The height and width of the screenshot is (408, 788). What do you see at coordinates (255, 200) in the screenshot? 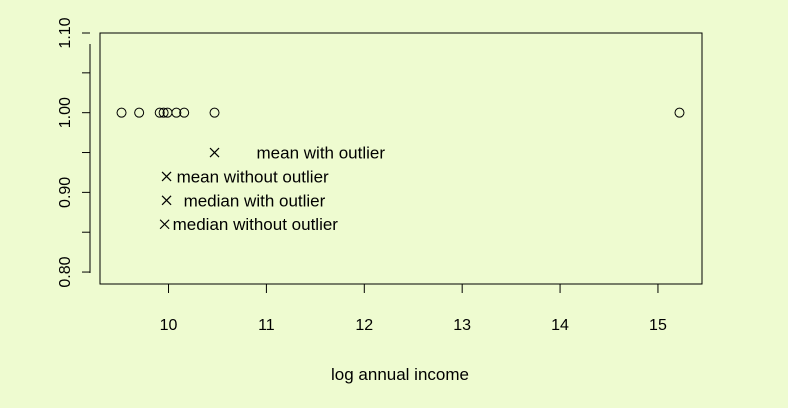
I see `annotation-label-2: median with outlier` at bounding box center [255, 200].